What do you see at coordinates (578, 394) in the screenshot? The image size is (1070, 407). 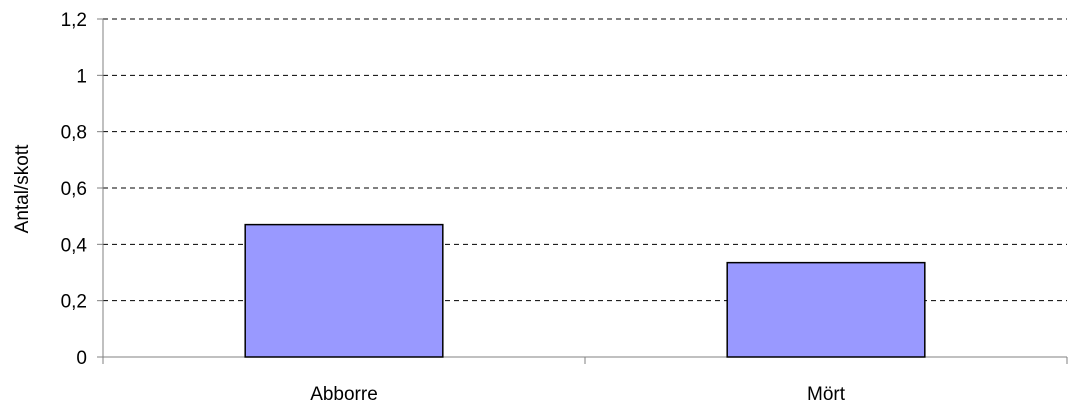 I see `x-tick-labels: Abborre Mört` at bounding box center [578, 394].